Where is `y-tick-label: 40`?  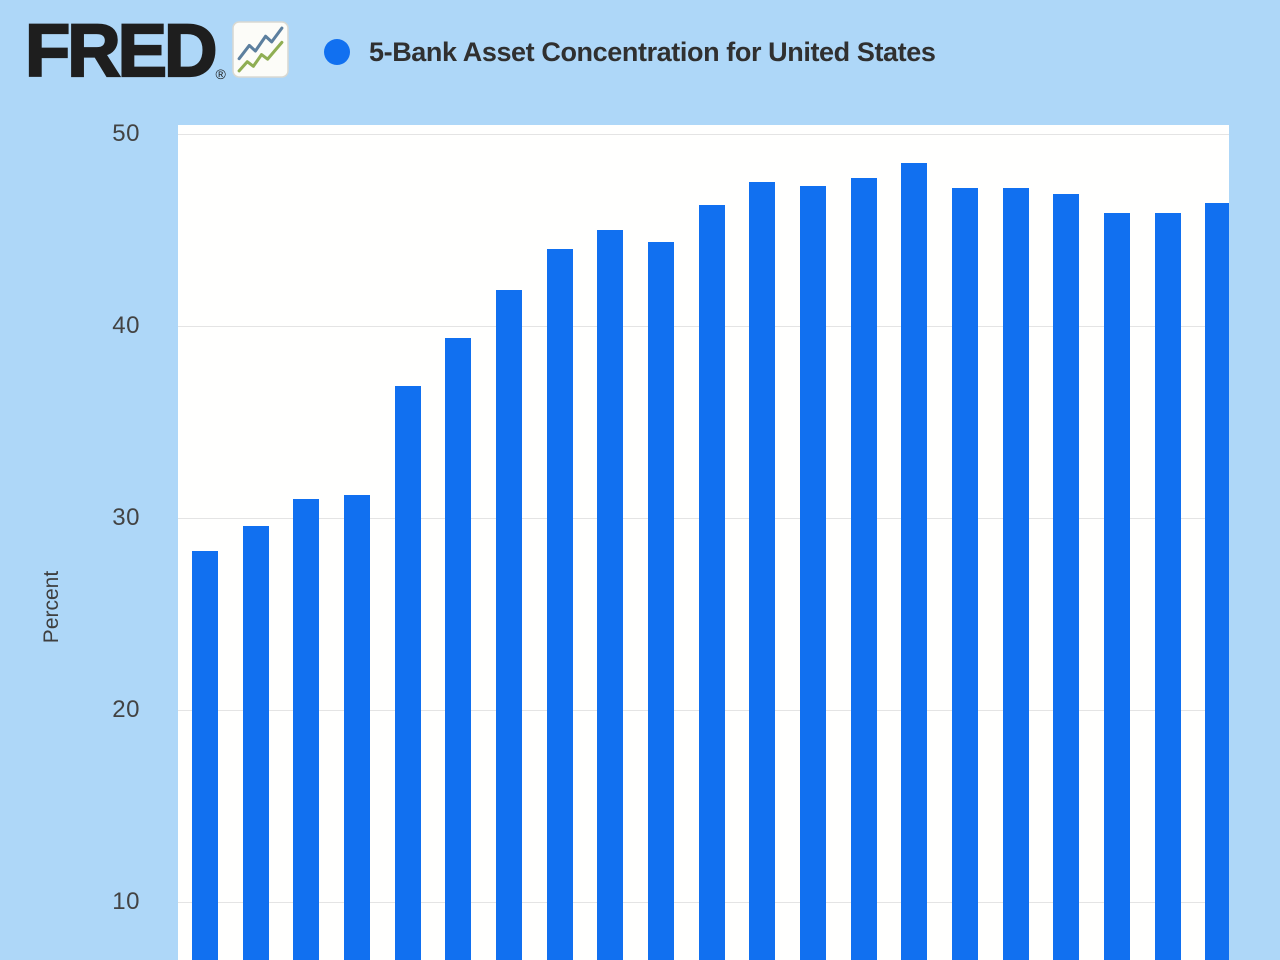 y-tick-label: 40 is located at coordinates (126, 325).